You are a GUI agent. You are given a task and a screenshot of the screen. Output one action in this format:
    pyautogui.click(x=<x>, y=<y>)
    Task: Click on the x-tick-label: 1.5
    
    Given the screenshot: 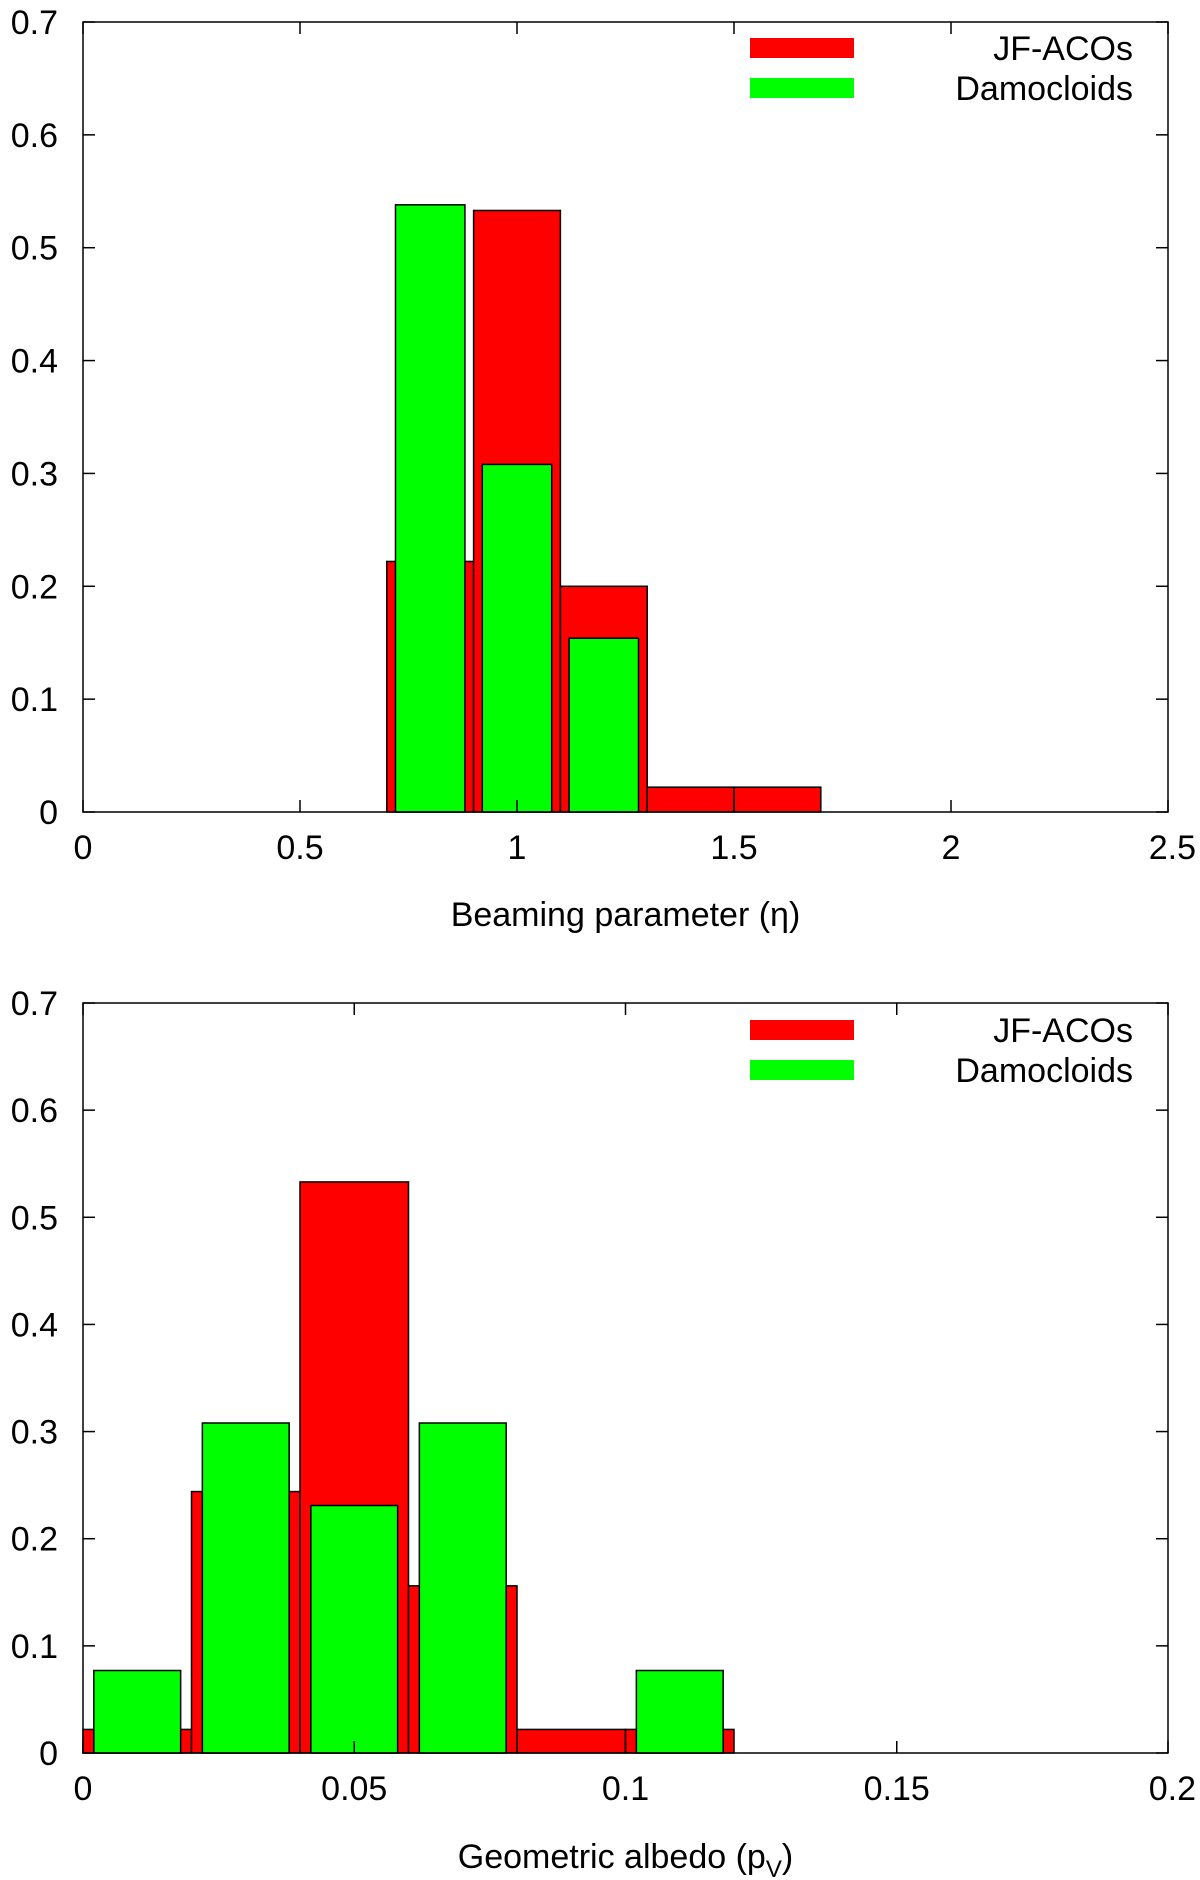 What is the action you would take?
    pyautogui.click(x=733, y=848)
    